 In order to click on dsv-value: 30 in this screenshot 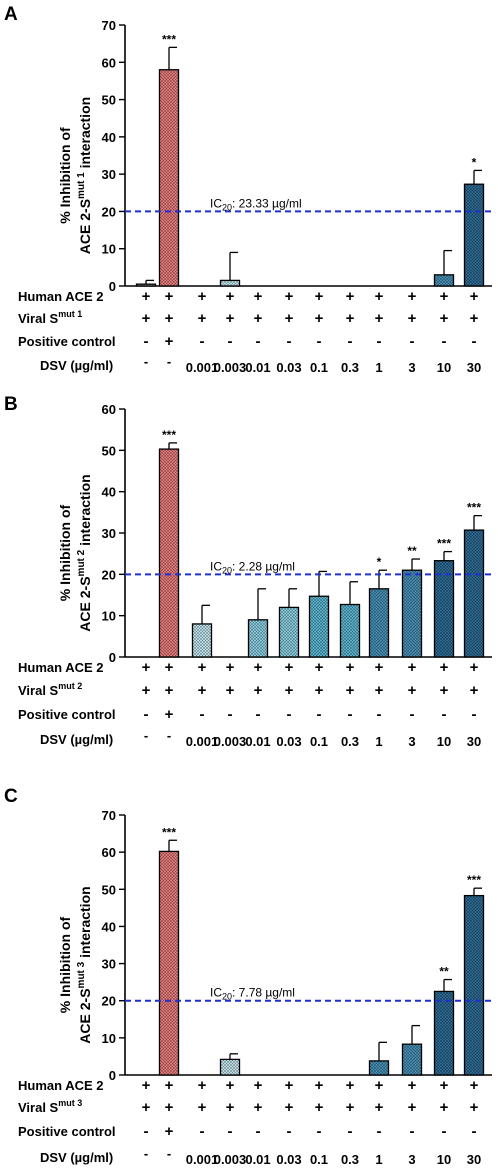, I will do `click(474, 741)`.